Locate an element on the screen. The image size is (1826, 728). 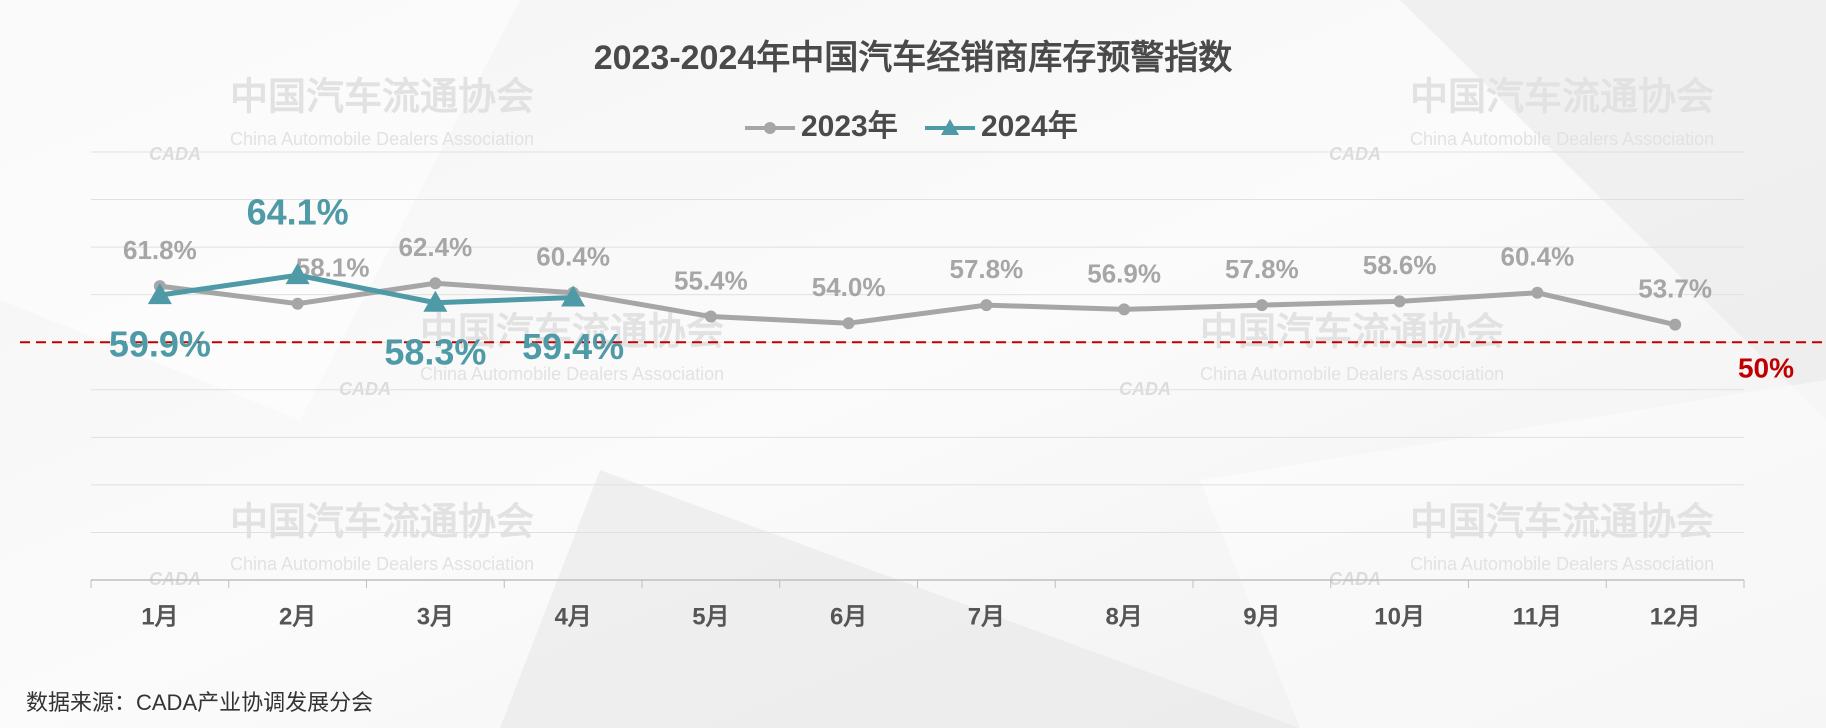
data-label: 61.8% is located at coordinates (160, 250).